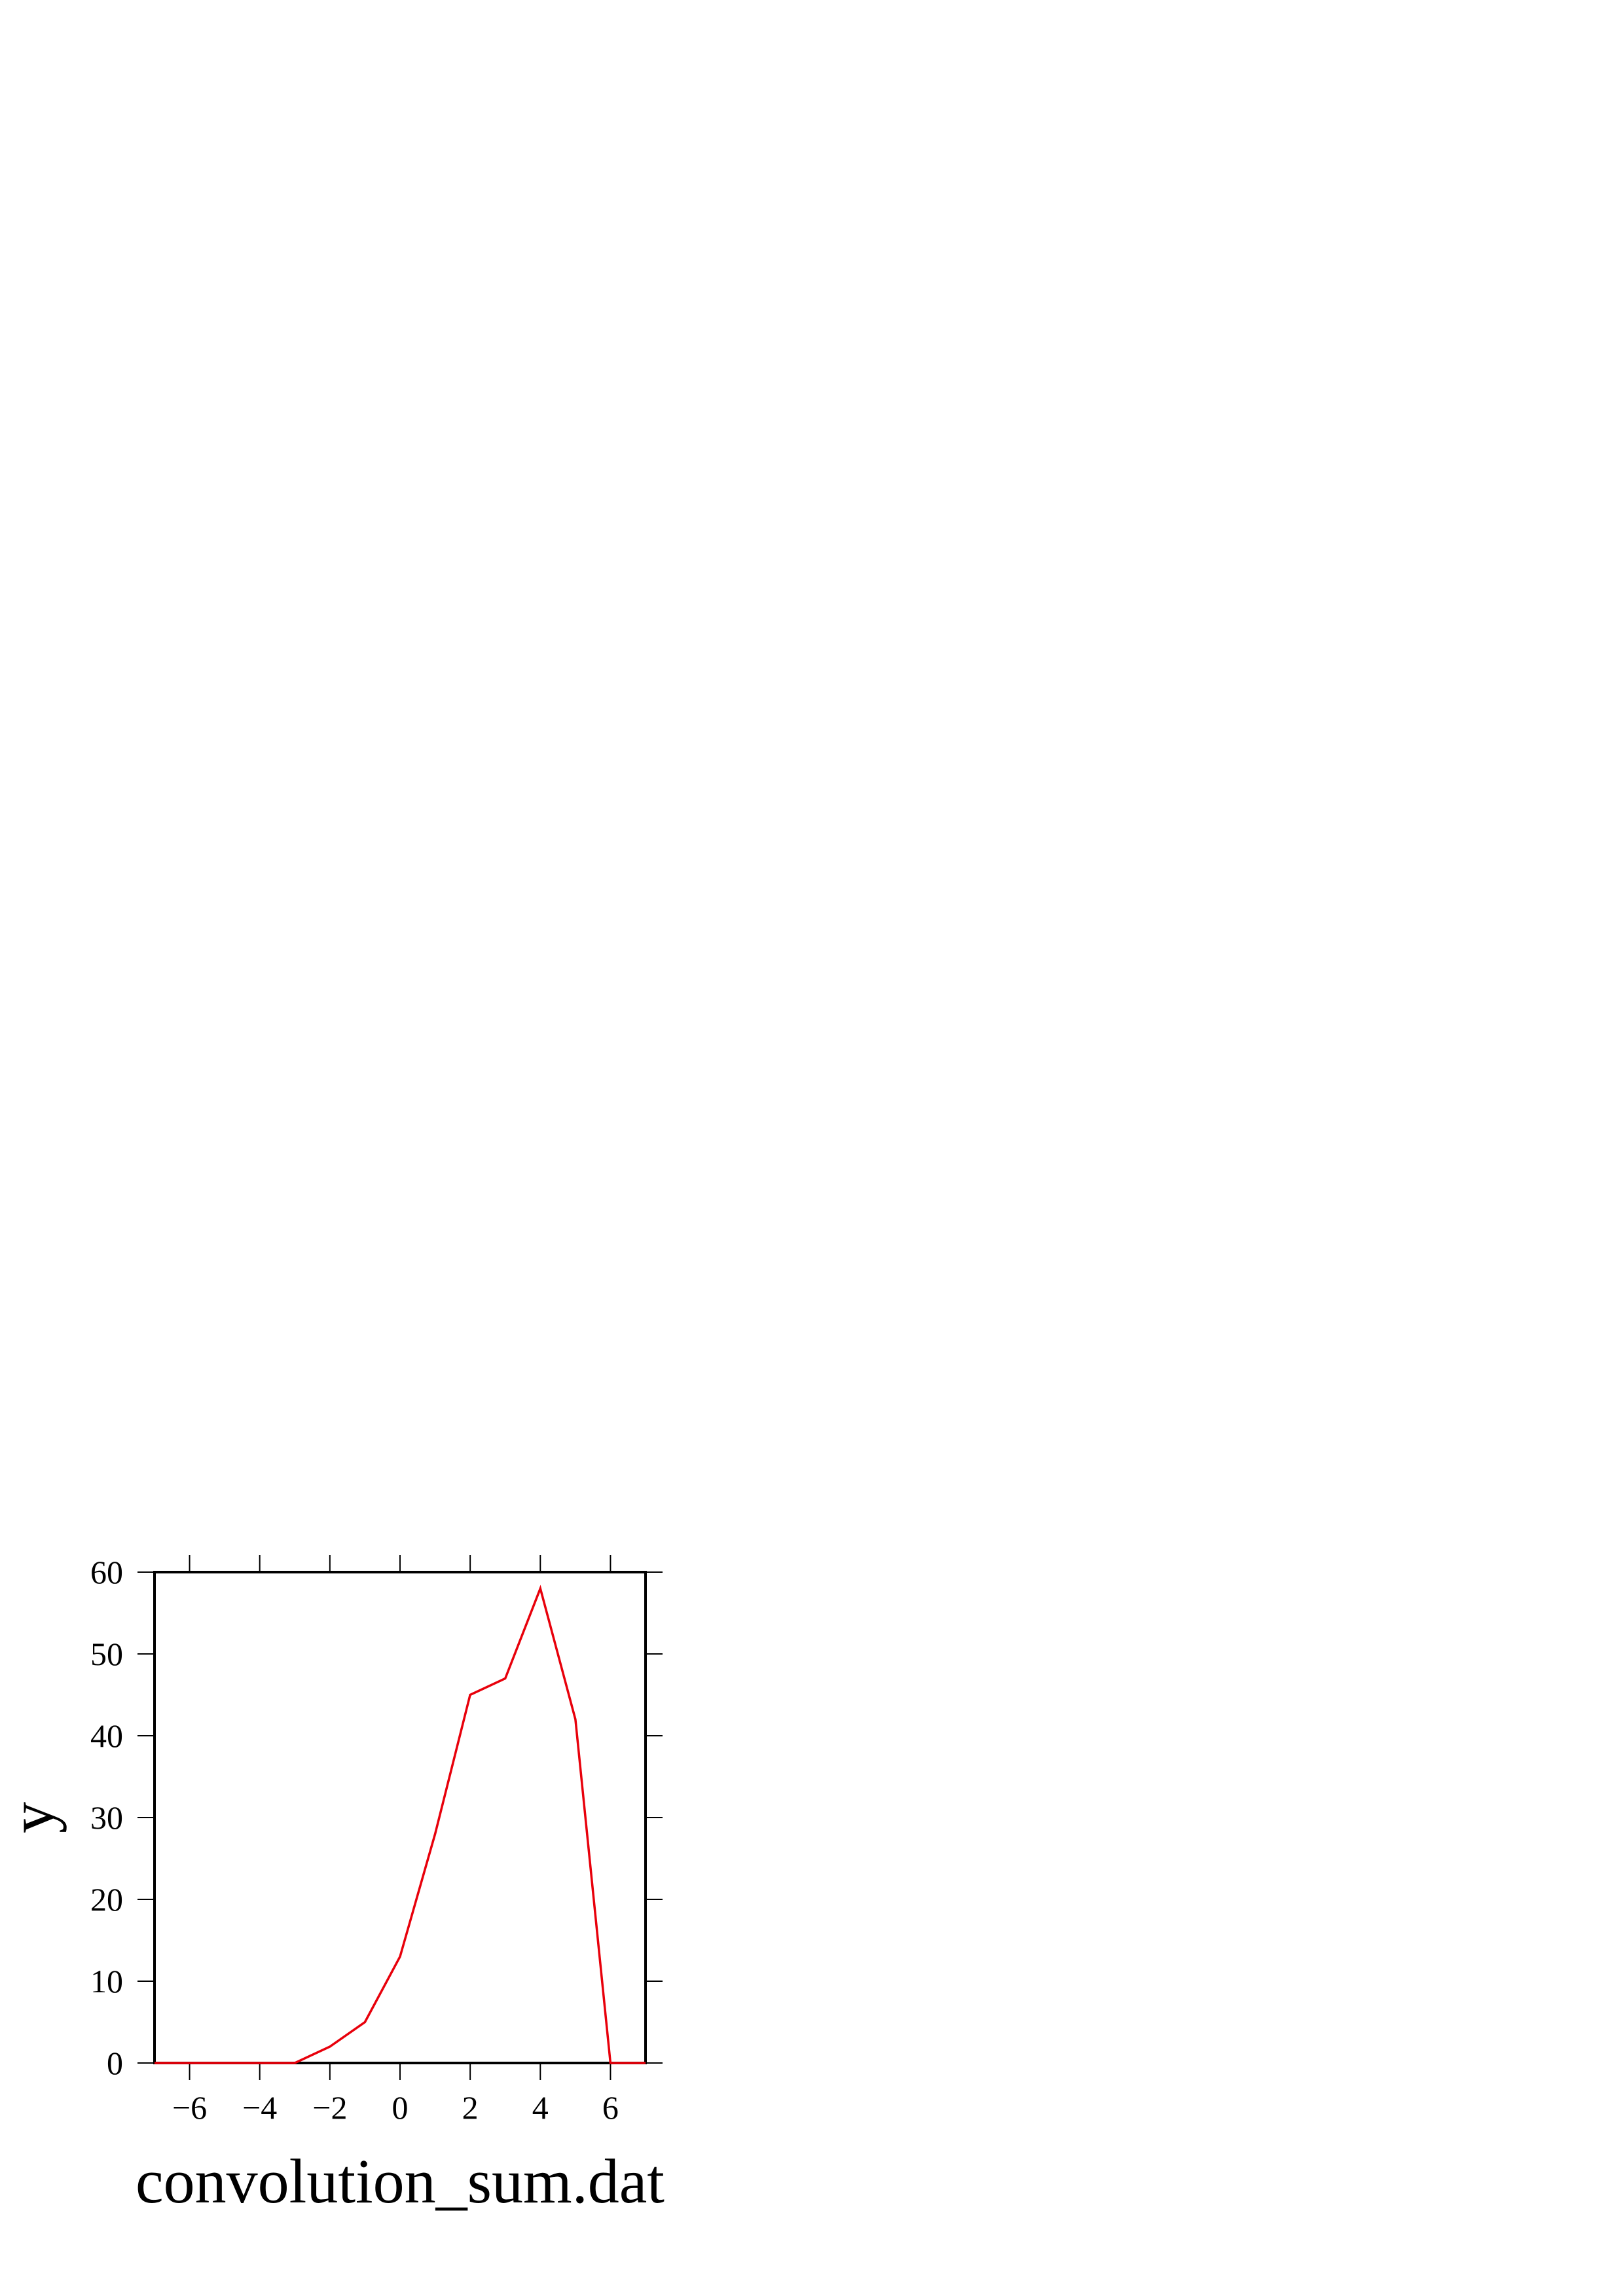 The width and height of the screenshot is (1623, 2296). I want to click on x-tick-label: 6, so click(610, 2107).